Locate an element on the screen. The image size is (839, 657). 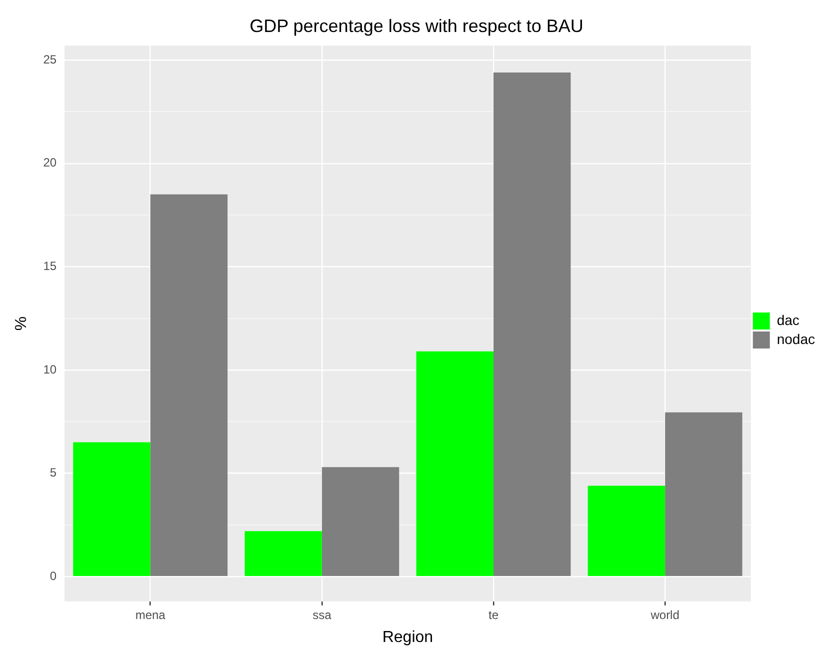
x-tick-label: ssa is located at coordinates (322, 615).